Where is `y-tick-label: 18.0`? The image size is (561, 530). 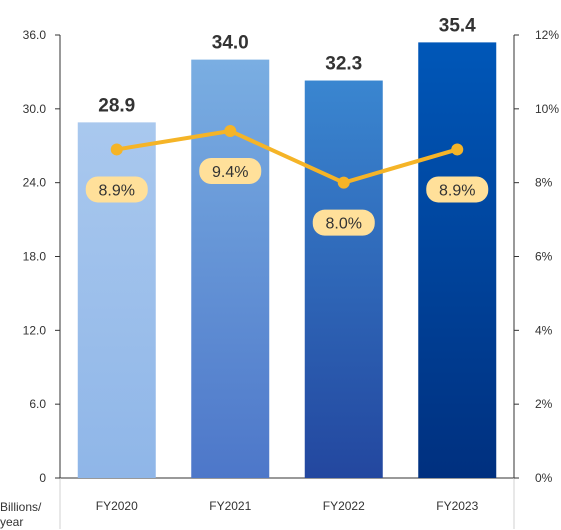 y-tick-label: 18.0 is located at coordinates (35, 257).